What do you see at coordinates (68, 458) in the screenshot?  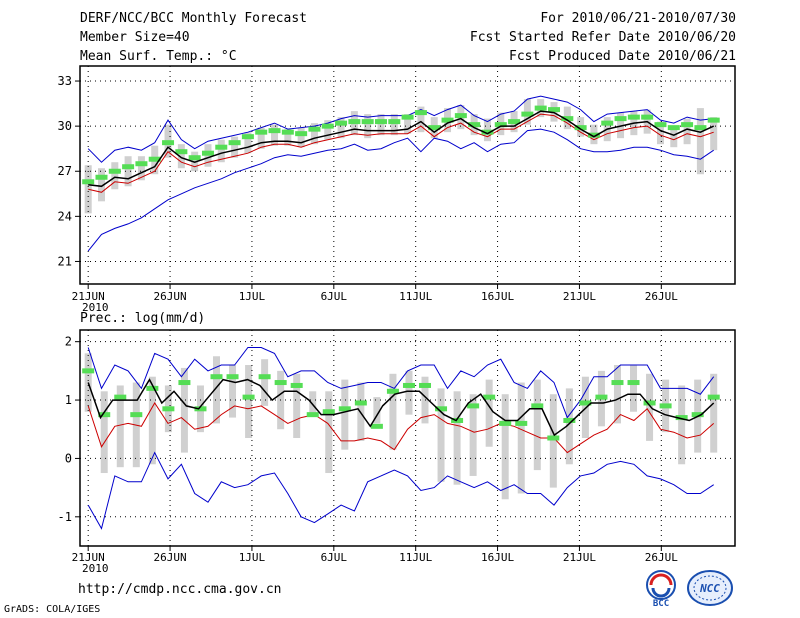 I see `y-tick-label: 0` at bounding box center [68, 458].